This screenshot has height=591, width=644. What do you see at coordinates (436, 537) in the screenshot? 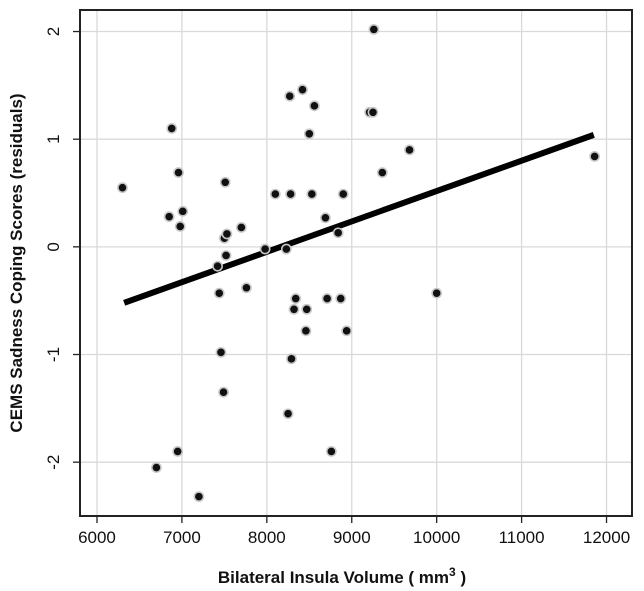
I see `x-tick-label: 10000` at bounding box center [436, 537].